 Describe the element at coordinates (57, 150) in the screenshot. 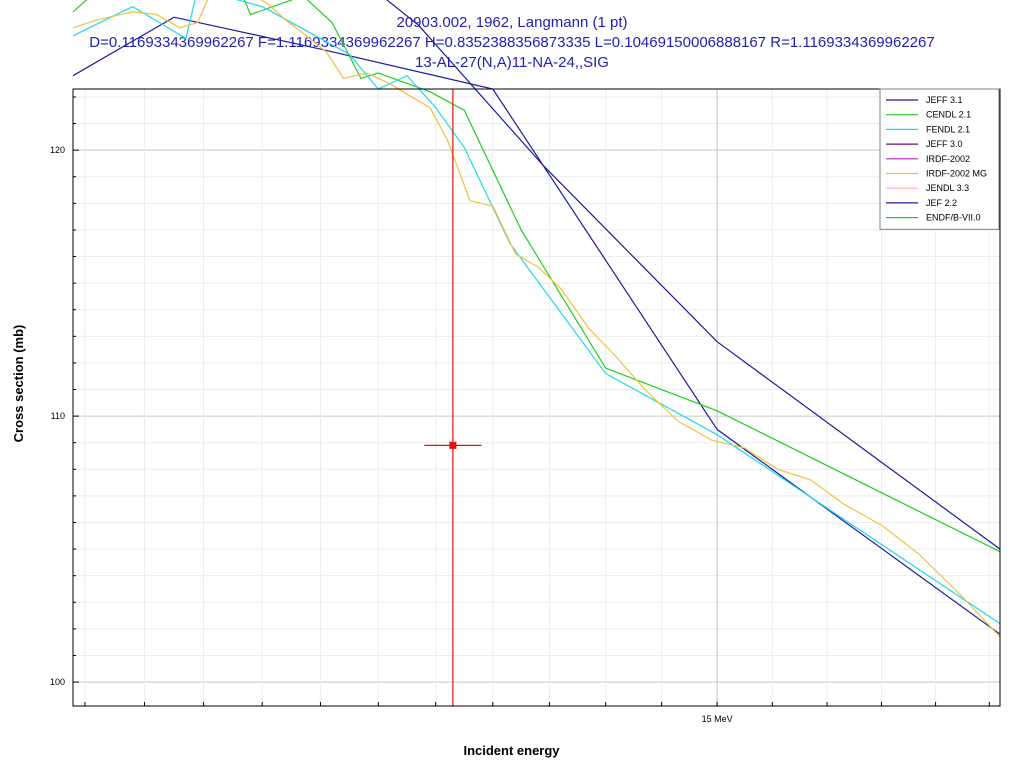

I see `y-tick-label: 120` at that location.